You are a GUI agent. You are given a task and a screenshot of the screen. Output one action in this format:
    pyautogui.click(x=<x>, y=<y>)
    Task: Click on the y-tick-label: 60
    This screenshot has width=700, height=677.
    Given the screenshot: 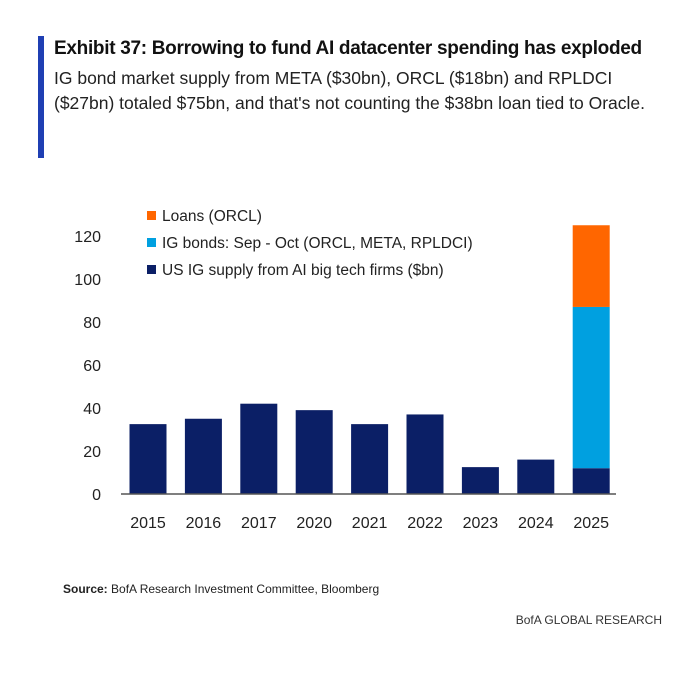 What is the action you would take?
    pyautogui.click(x=92, y=366)
    